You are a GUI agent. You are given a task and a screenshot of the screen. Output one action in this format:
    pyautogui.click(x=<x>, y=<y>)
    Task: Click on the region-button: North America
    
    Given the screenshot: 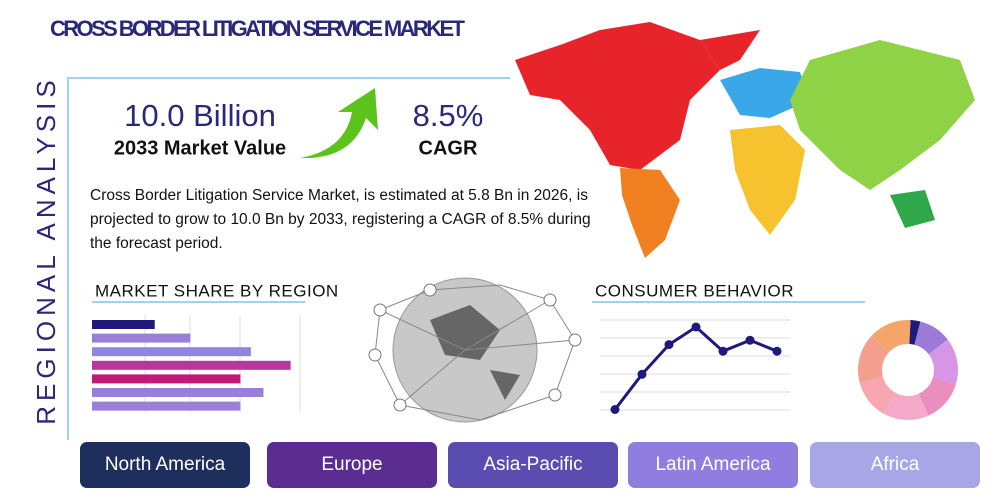 What is the action you would take?
    pyautogui.click(x=165, y=465)
    